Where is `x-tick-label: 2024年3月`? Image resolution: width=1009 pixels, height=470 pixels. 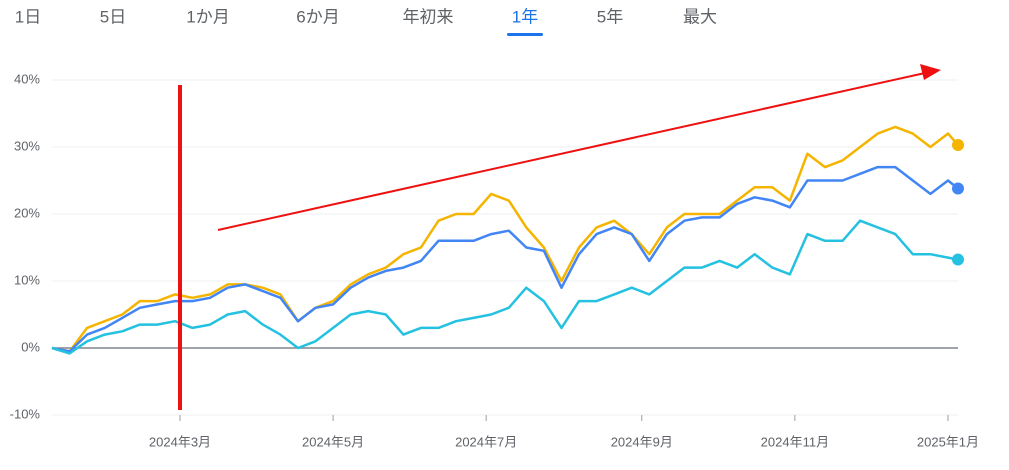
x-tick-label: 2024年3月 is located at coordinates (180, 441).